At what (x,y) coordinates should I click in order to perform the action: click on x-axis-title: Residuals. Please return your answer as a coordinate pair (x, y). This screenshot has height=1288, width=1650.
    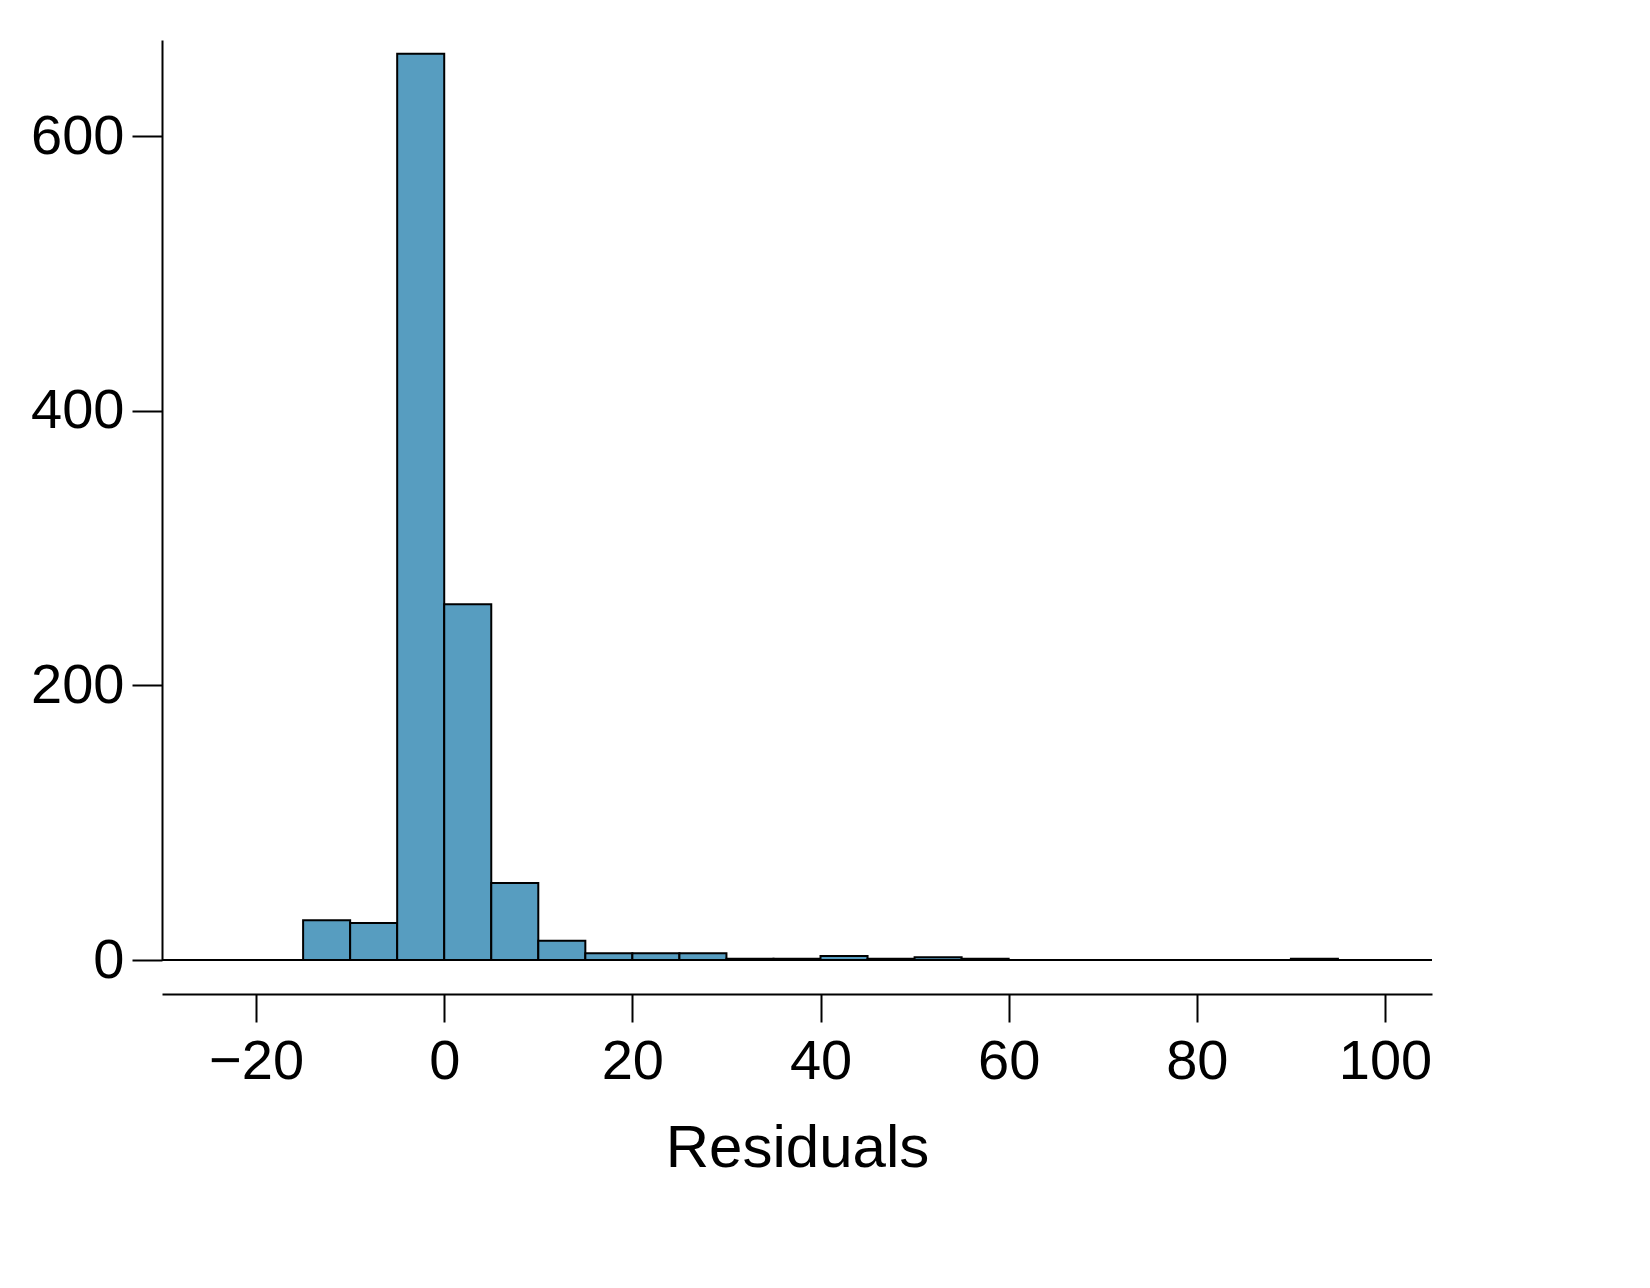
    Looking at the image, I should click on (797, 1146).